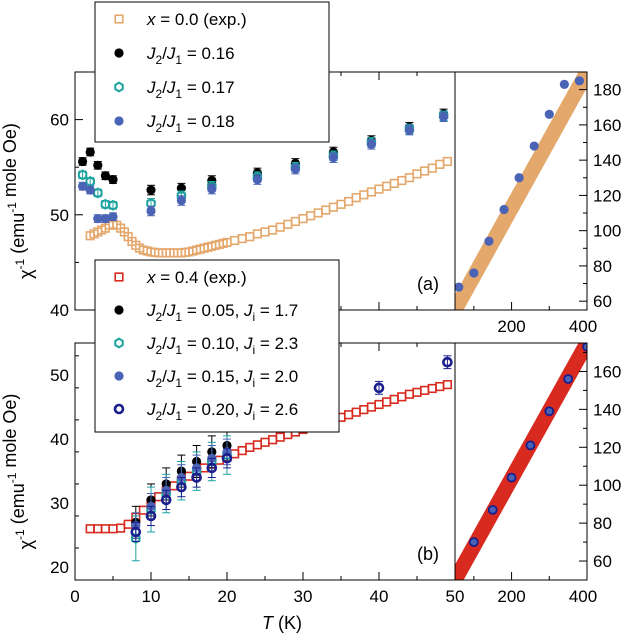 Image resolution: width=635 pixels, height=640 pixels. I want to click on panel-label: (b), so click(428, 554).